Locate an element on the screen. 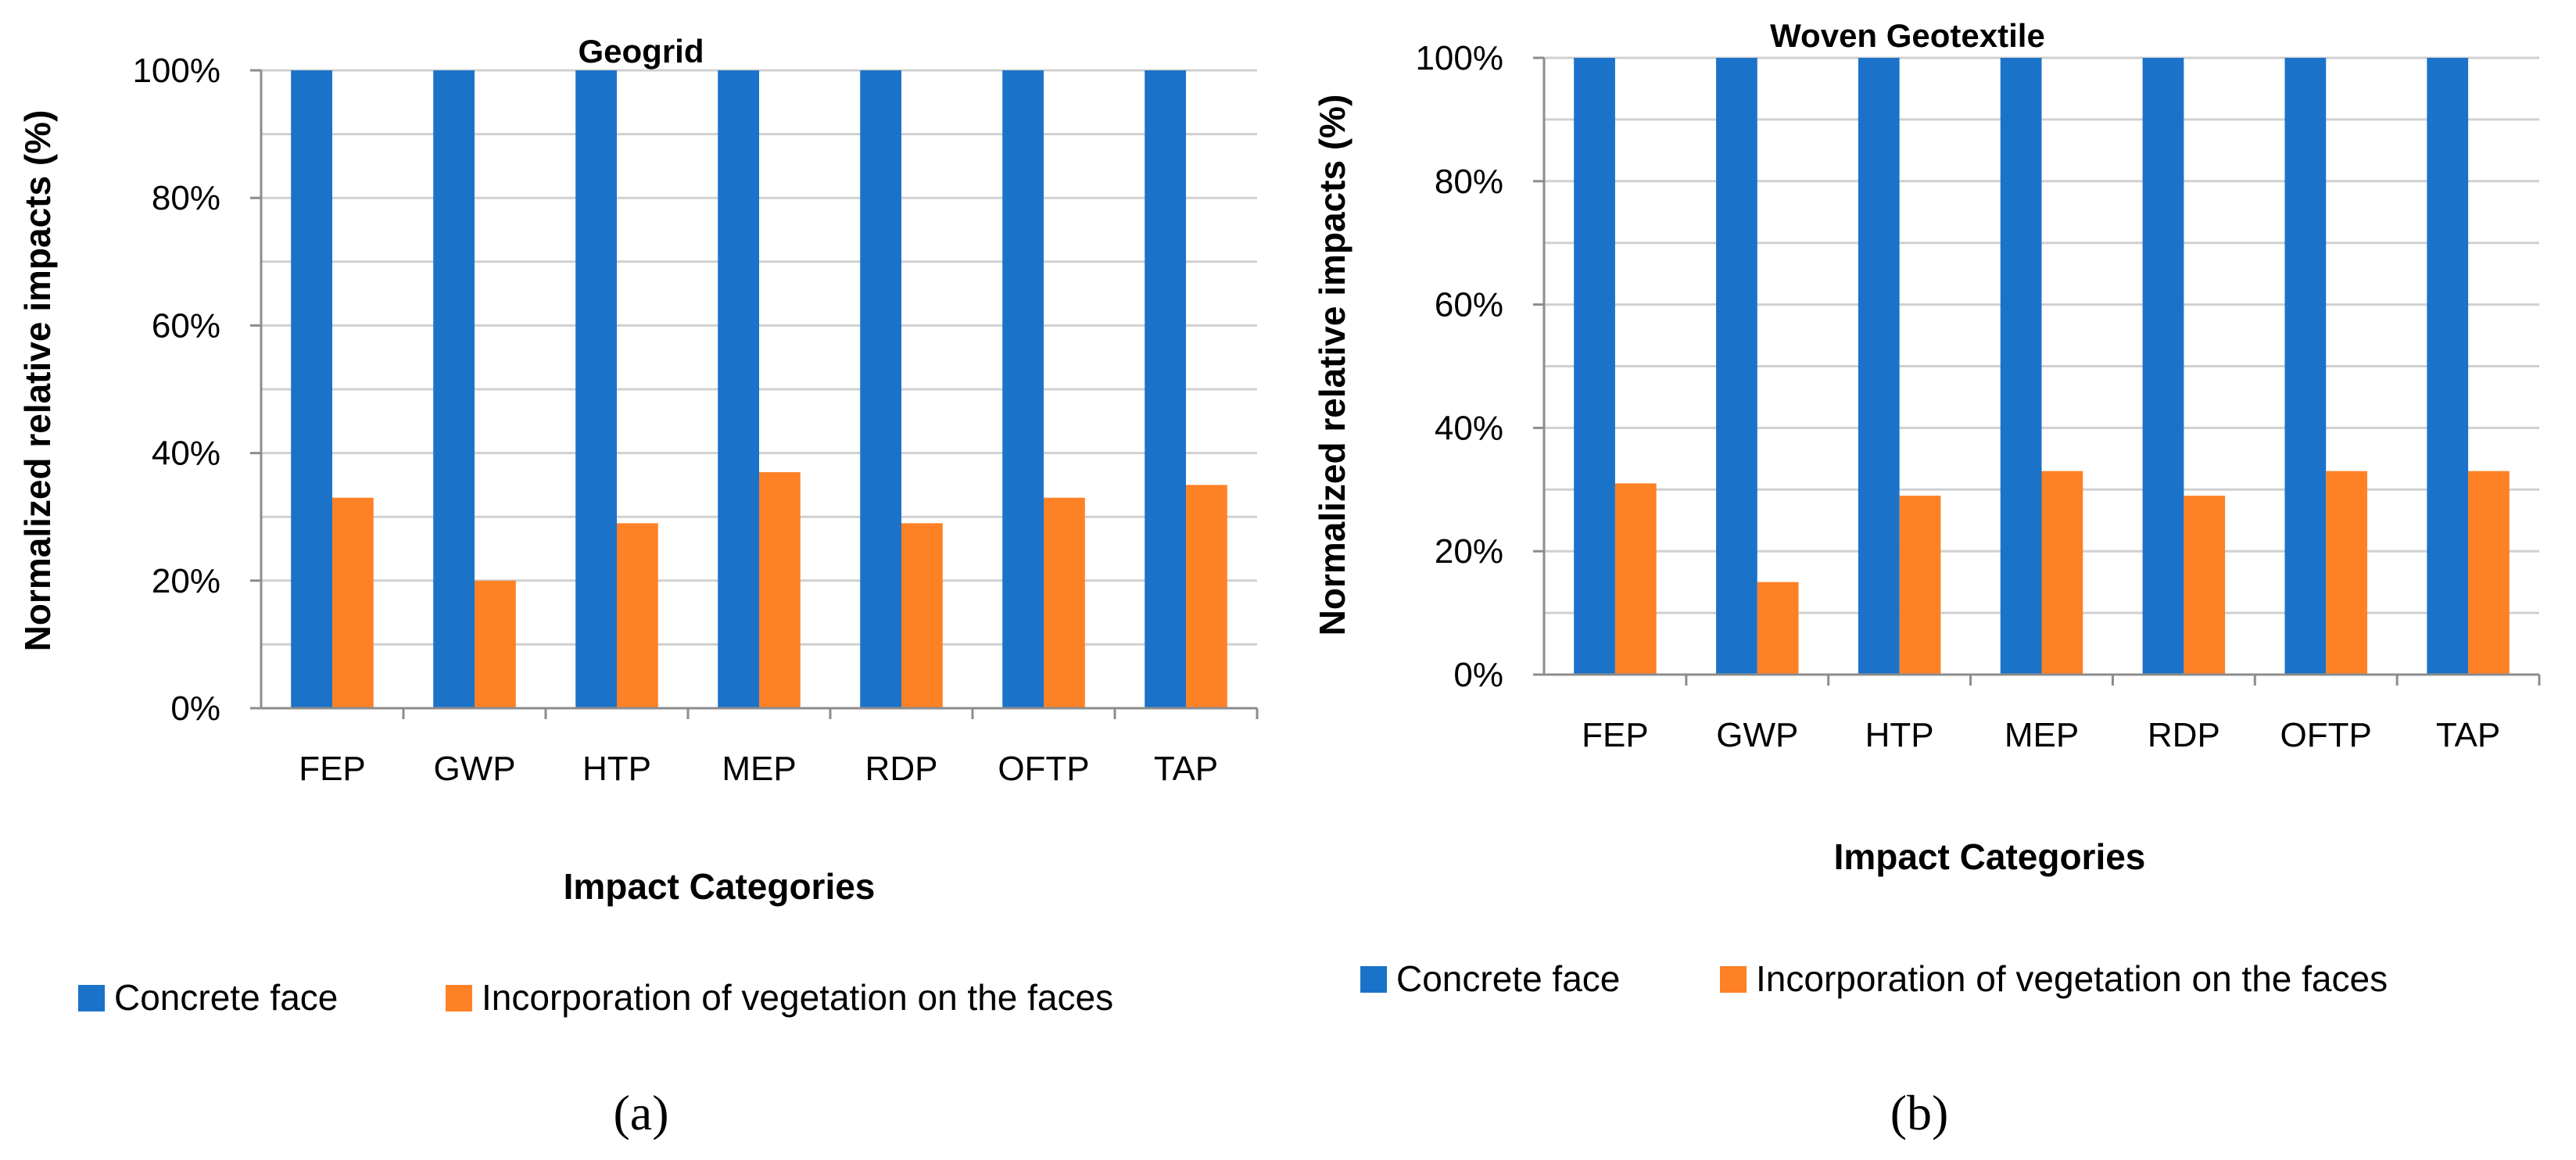 This screenshot has width=2576, height=1160. chart-a-legend-label-concrete: Concrete face is located at coordinates (226, 997).